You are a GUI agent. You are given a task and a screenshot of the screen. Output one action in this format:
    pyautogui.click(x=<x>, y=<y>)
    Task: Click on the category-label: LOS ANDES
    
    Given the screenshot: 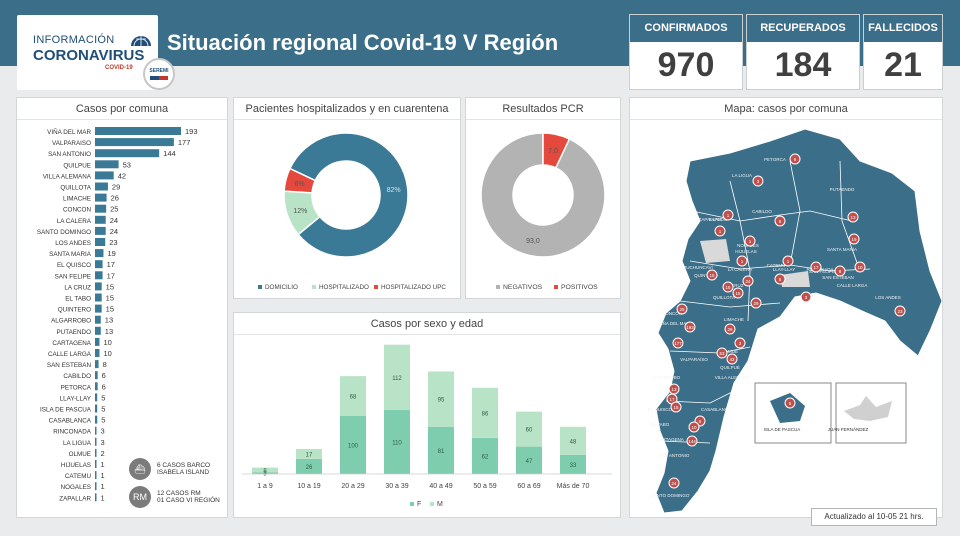 What is the action you would take?
    pyautogui.click(x=73, y=243)
    